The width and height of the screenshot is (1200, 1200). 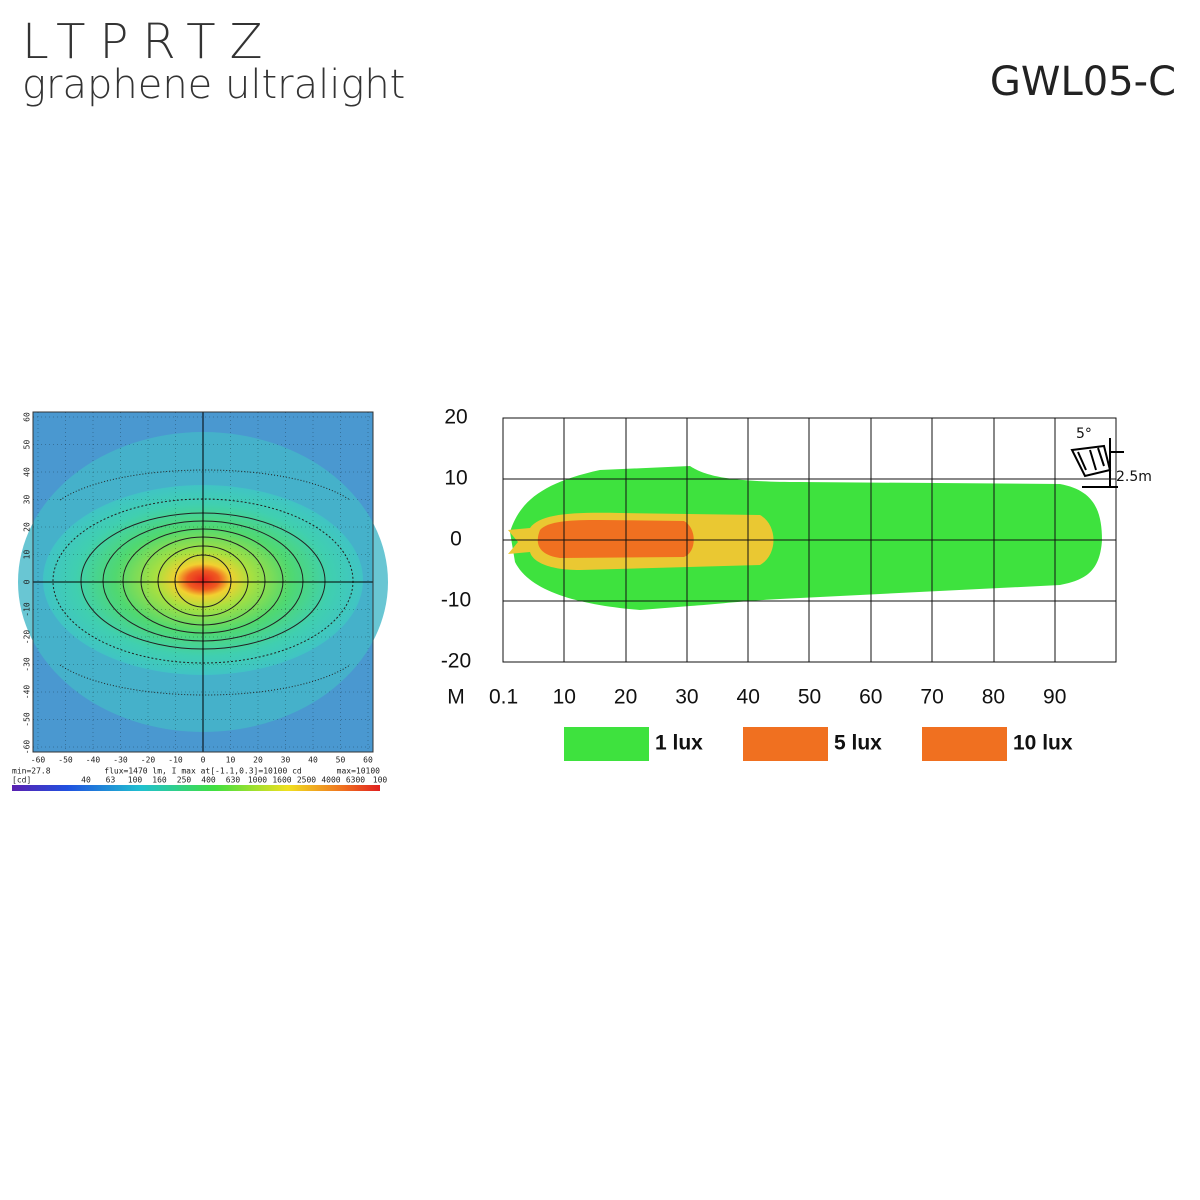 What do you see at coordinates (503, 697) in the screenshot?
I see `x-tick-label: 0.1` at bounding box center [503, 697].